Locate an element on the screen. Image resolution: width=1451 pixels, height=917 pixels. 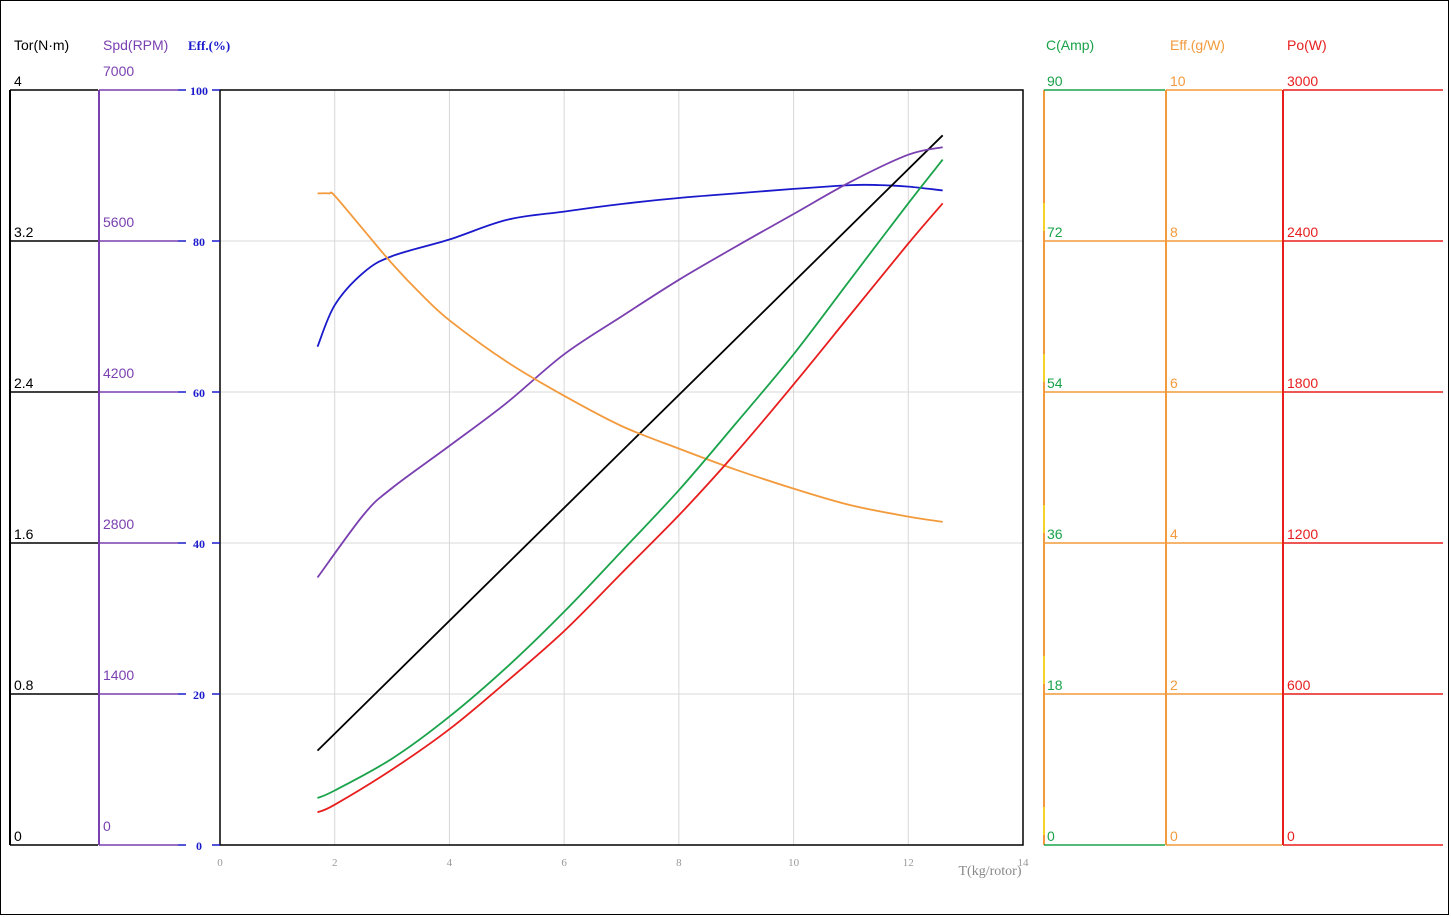
spd-tick-label: 1400 is located at coordinates (118, 675).